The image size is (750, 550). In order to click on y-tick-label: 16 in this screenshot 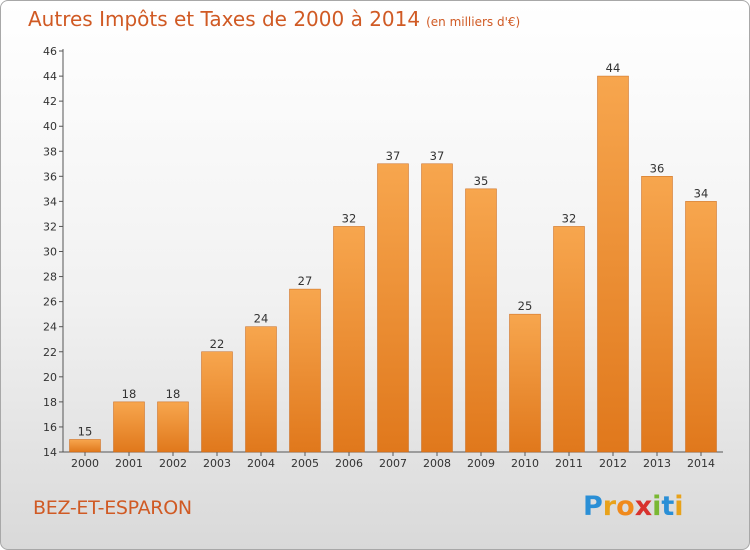, I will do `click(50, 427)`.